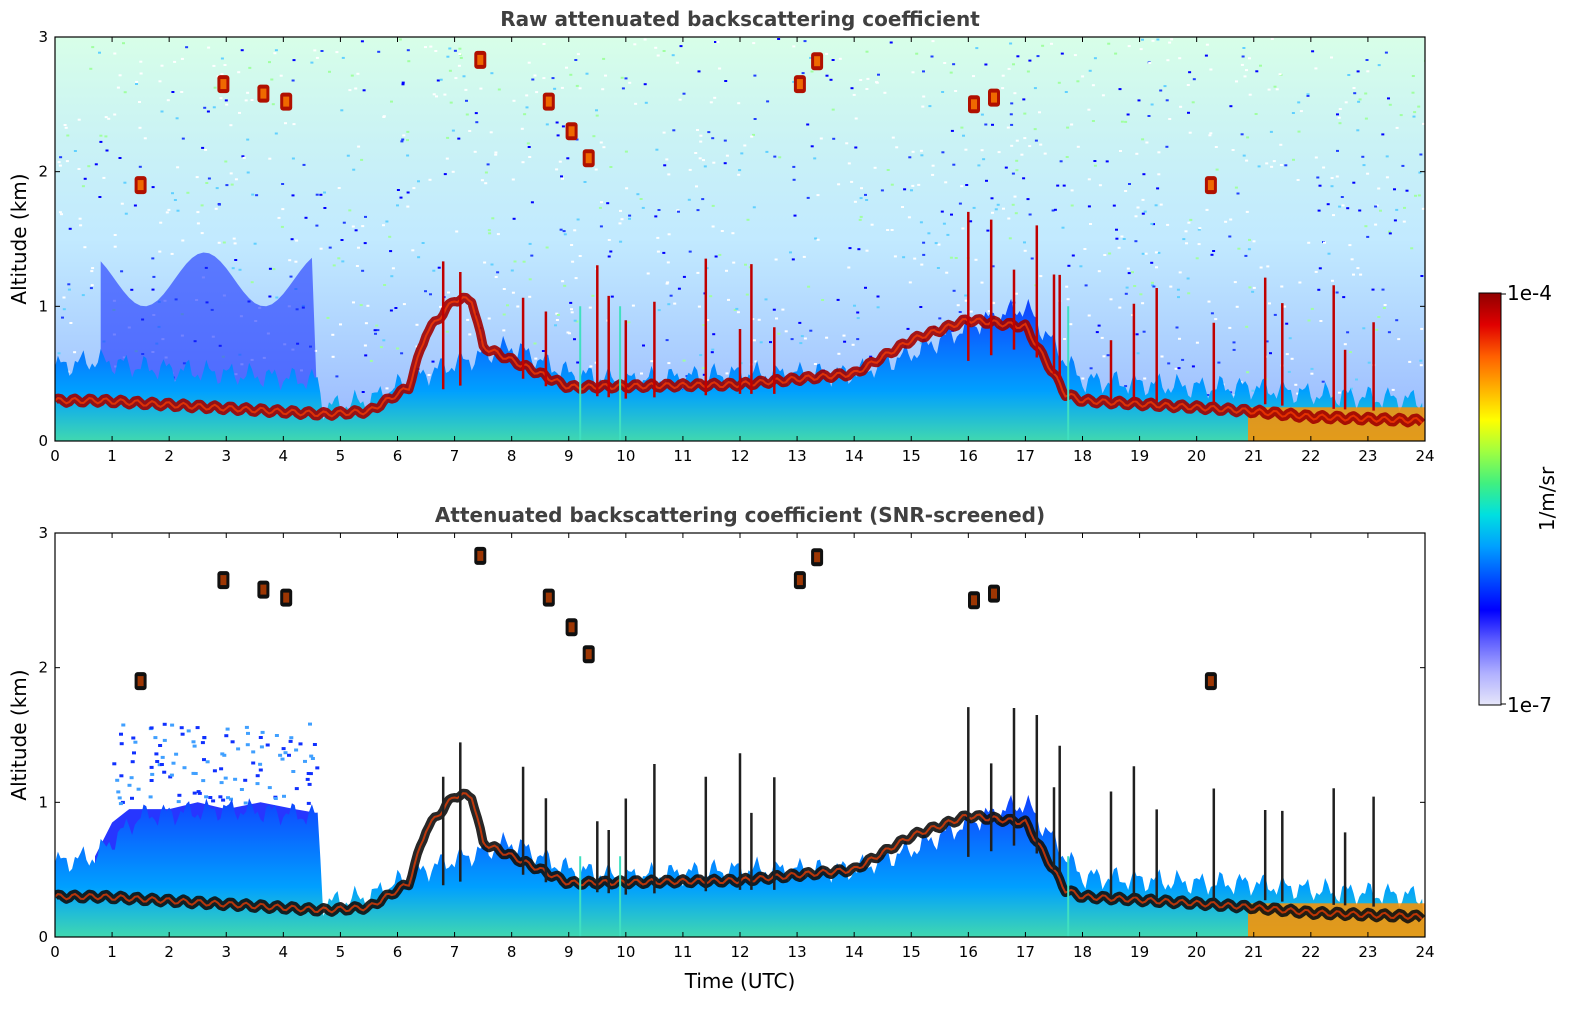  Describe the element at coordinates (569, 456) in the screenshot. I see `panel1-x-tick-label: 9` at that location.